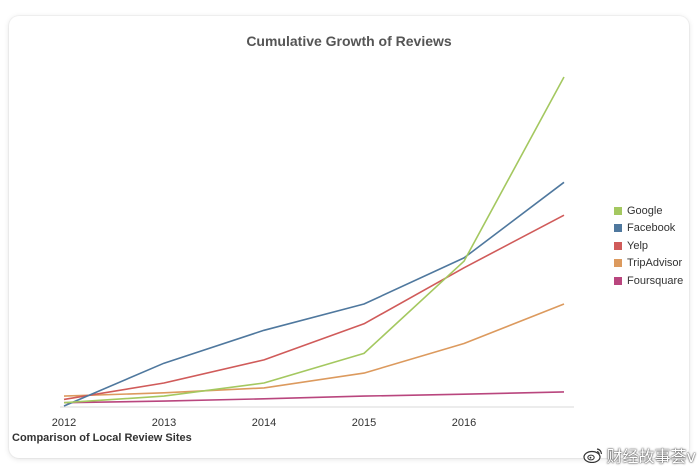 This screenshot has width=700, height=469. I want to click on legend-label: Google, so click(645, 210).